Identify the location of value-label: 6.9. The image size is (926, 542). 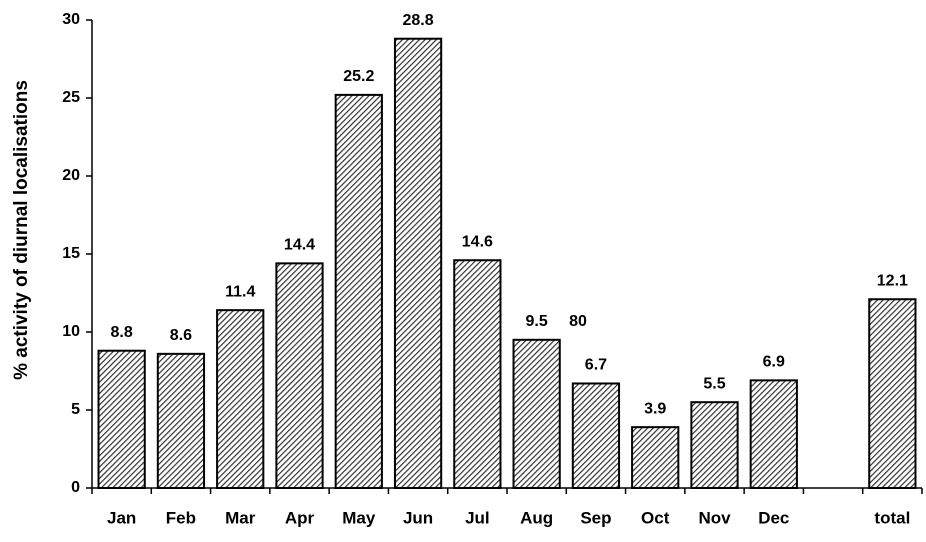
(774, 362).